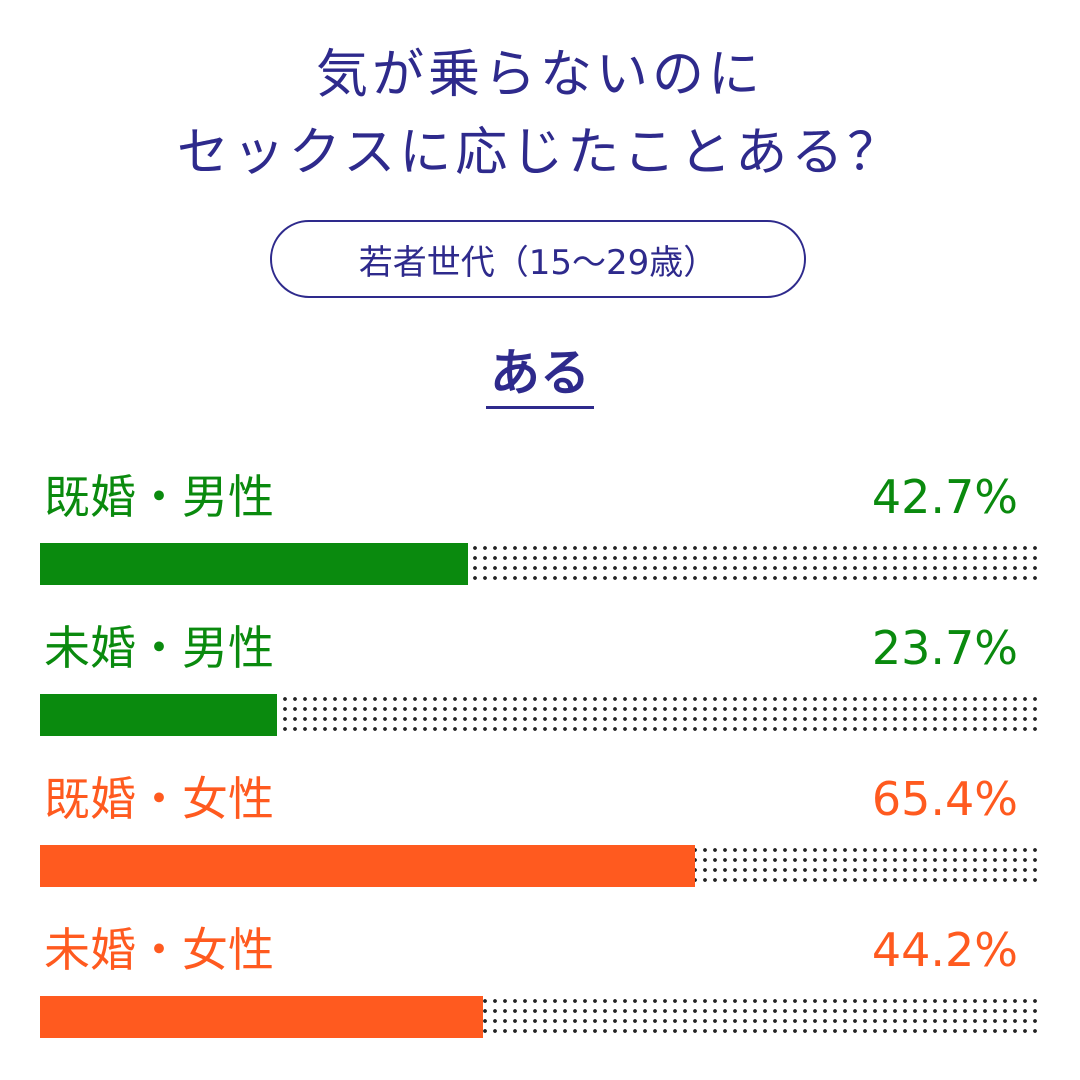 This screenshot has height=1080, width=1080. I want to click on bar-row: 未婚・女性 44.2%, so click(541, 983).